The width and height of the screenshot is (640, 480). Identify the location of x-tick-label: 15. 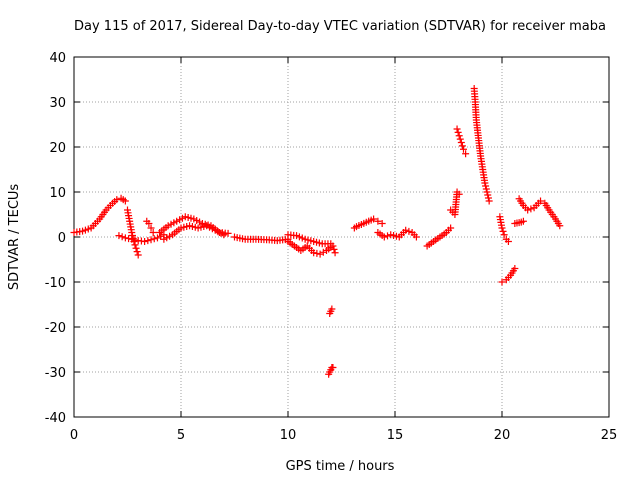
(395, 435).